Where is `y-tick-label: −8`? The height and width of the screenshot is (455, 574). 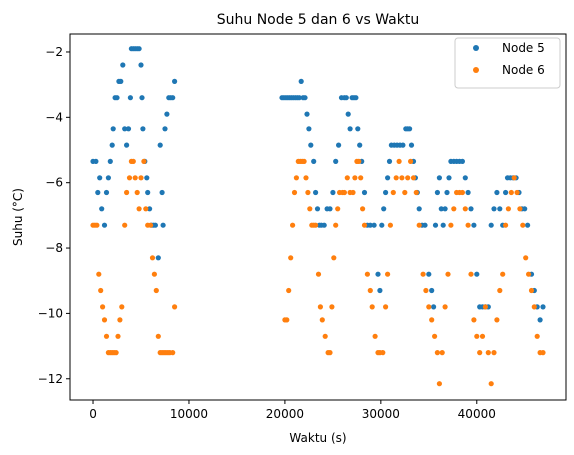 y-tick-label: −8 is located at coordinates (54, 248).